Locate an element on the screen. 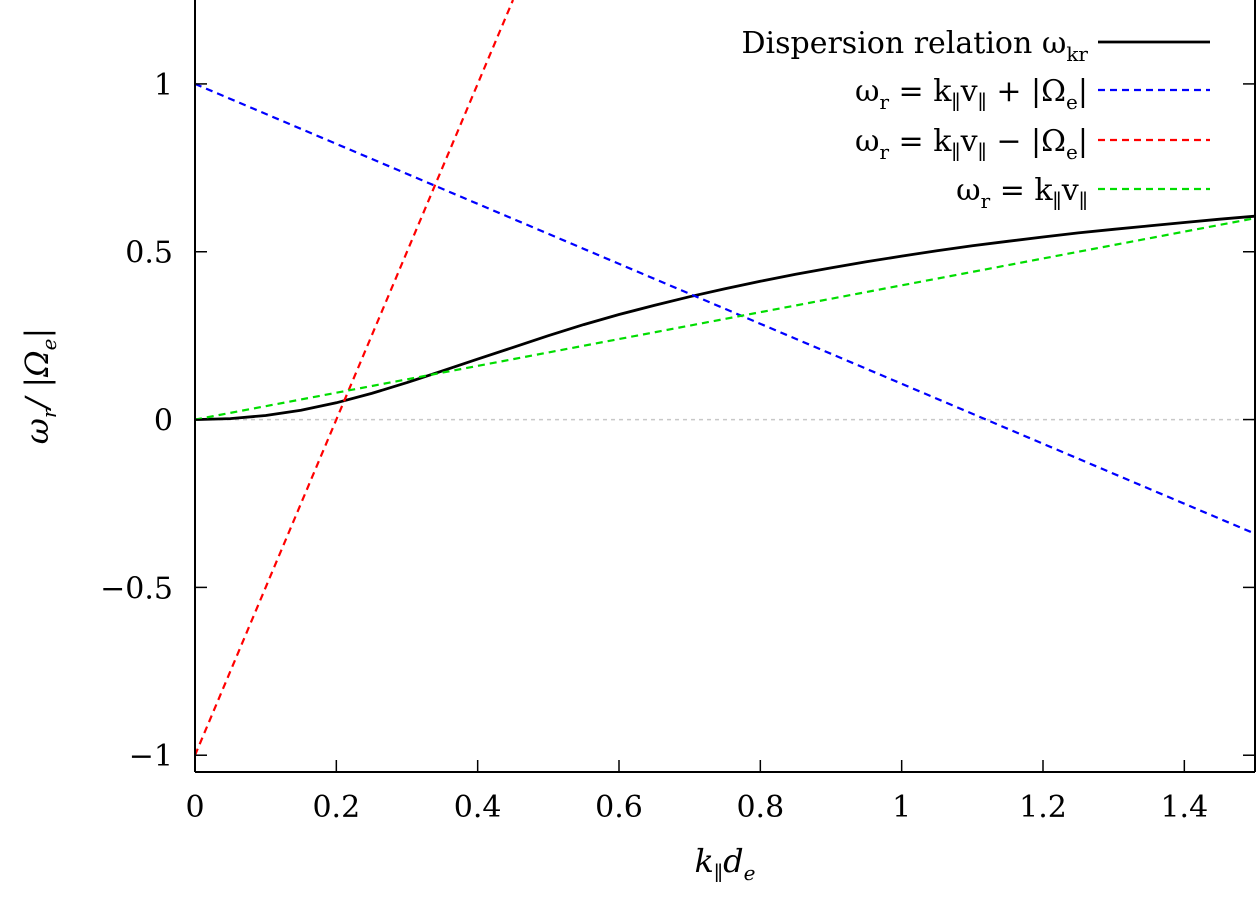 The width and height of the screenshot is (1256, 897). legend-label-1: ωr = k∥v∥ + |Ωe| is located at coordinates (971, 94).